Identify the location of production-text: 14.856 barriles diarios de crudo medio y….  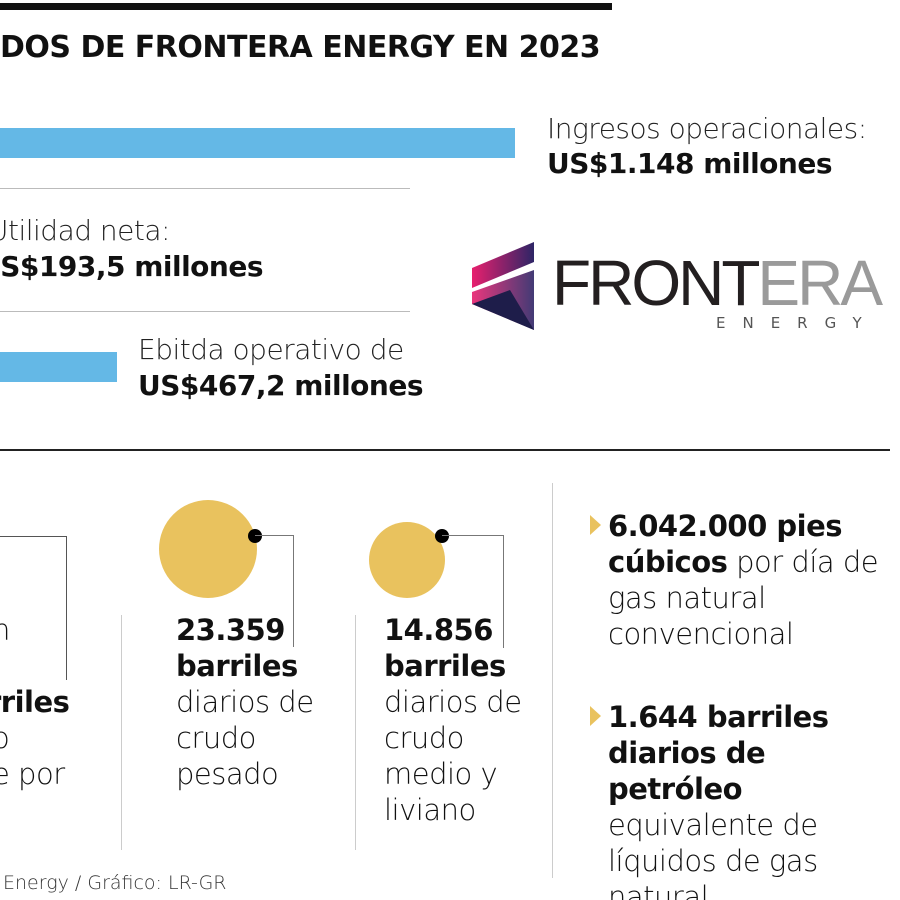
(453, 720).